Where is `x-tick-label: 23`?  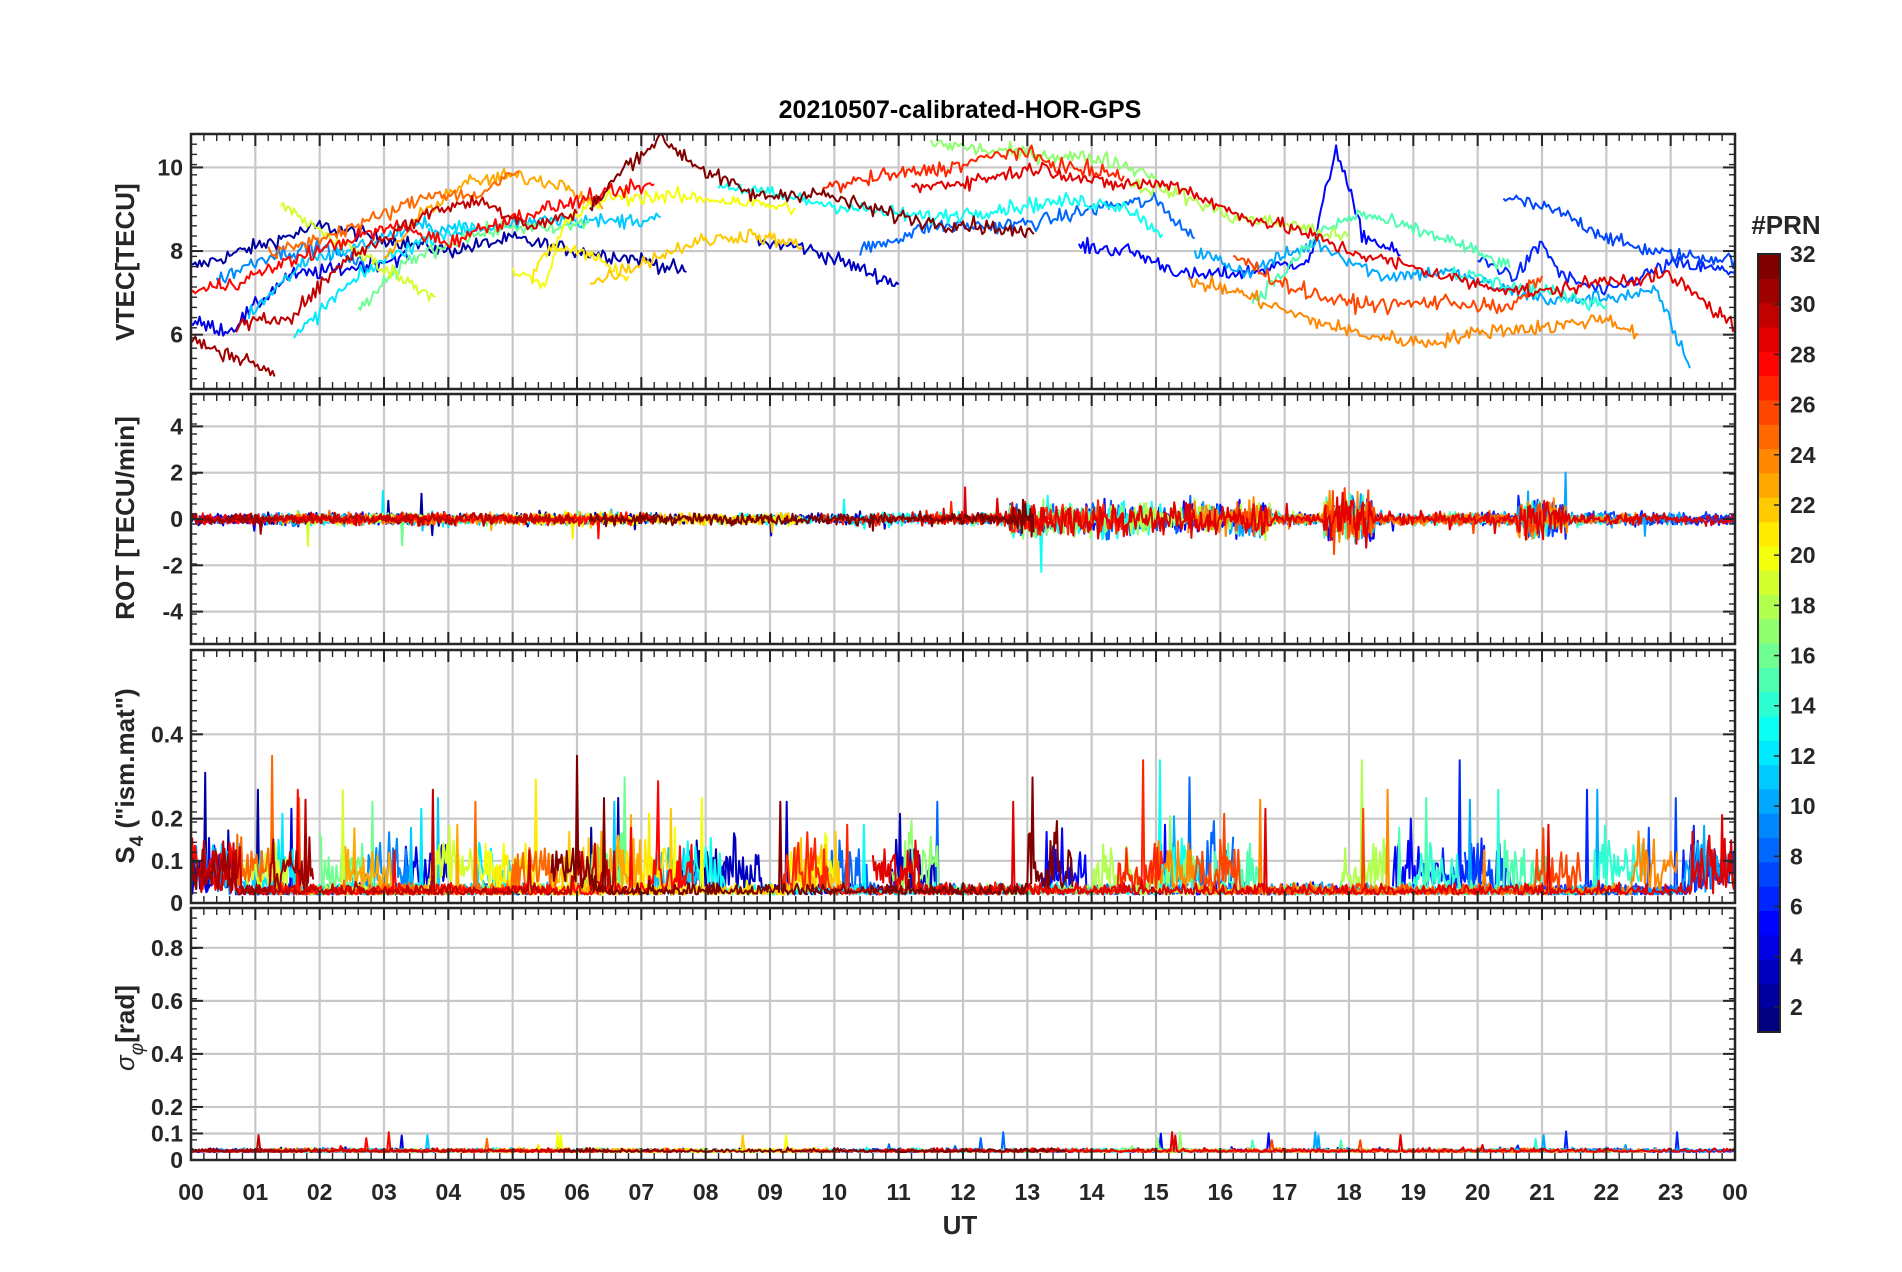
x-tick-label: 23 is located at coordinates (1671, 1192).